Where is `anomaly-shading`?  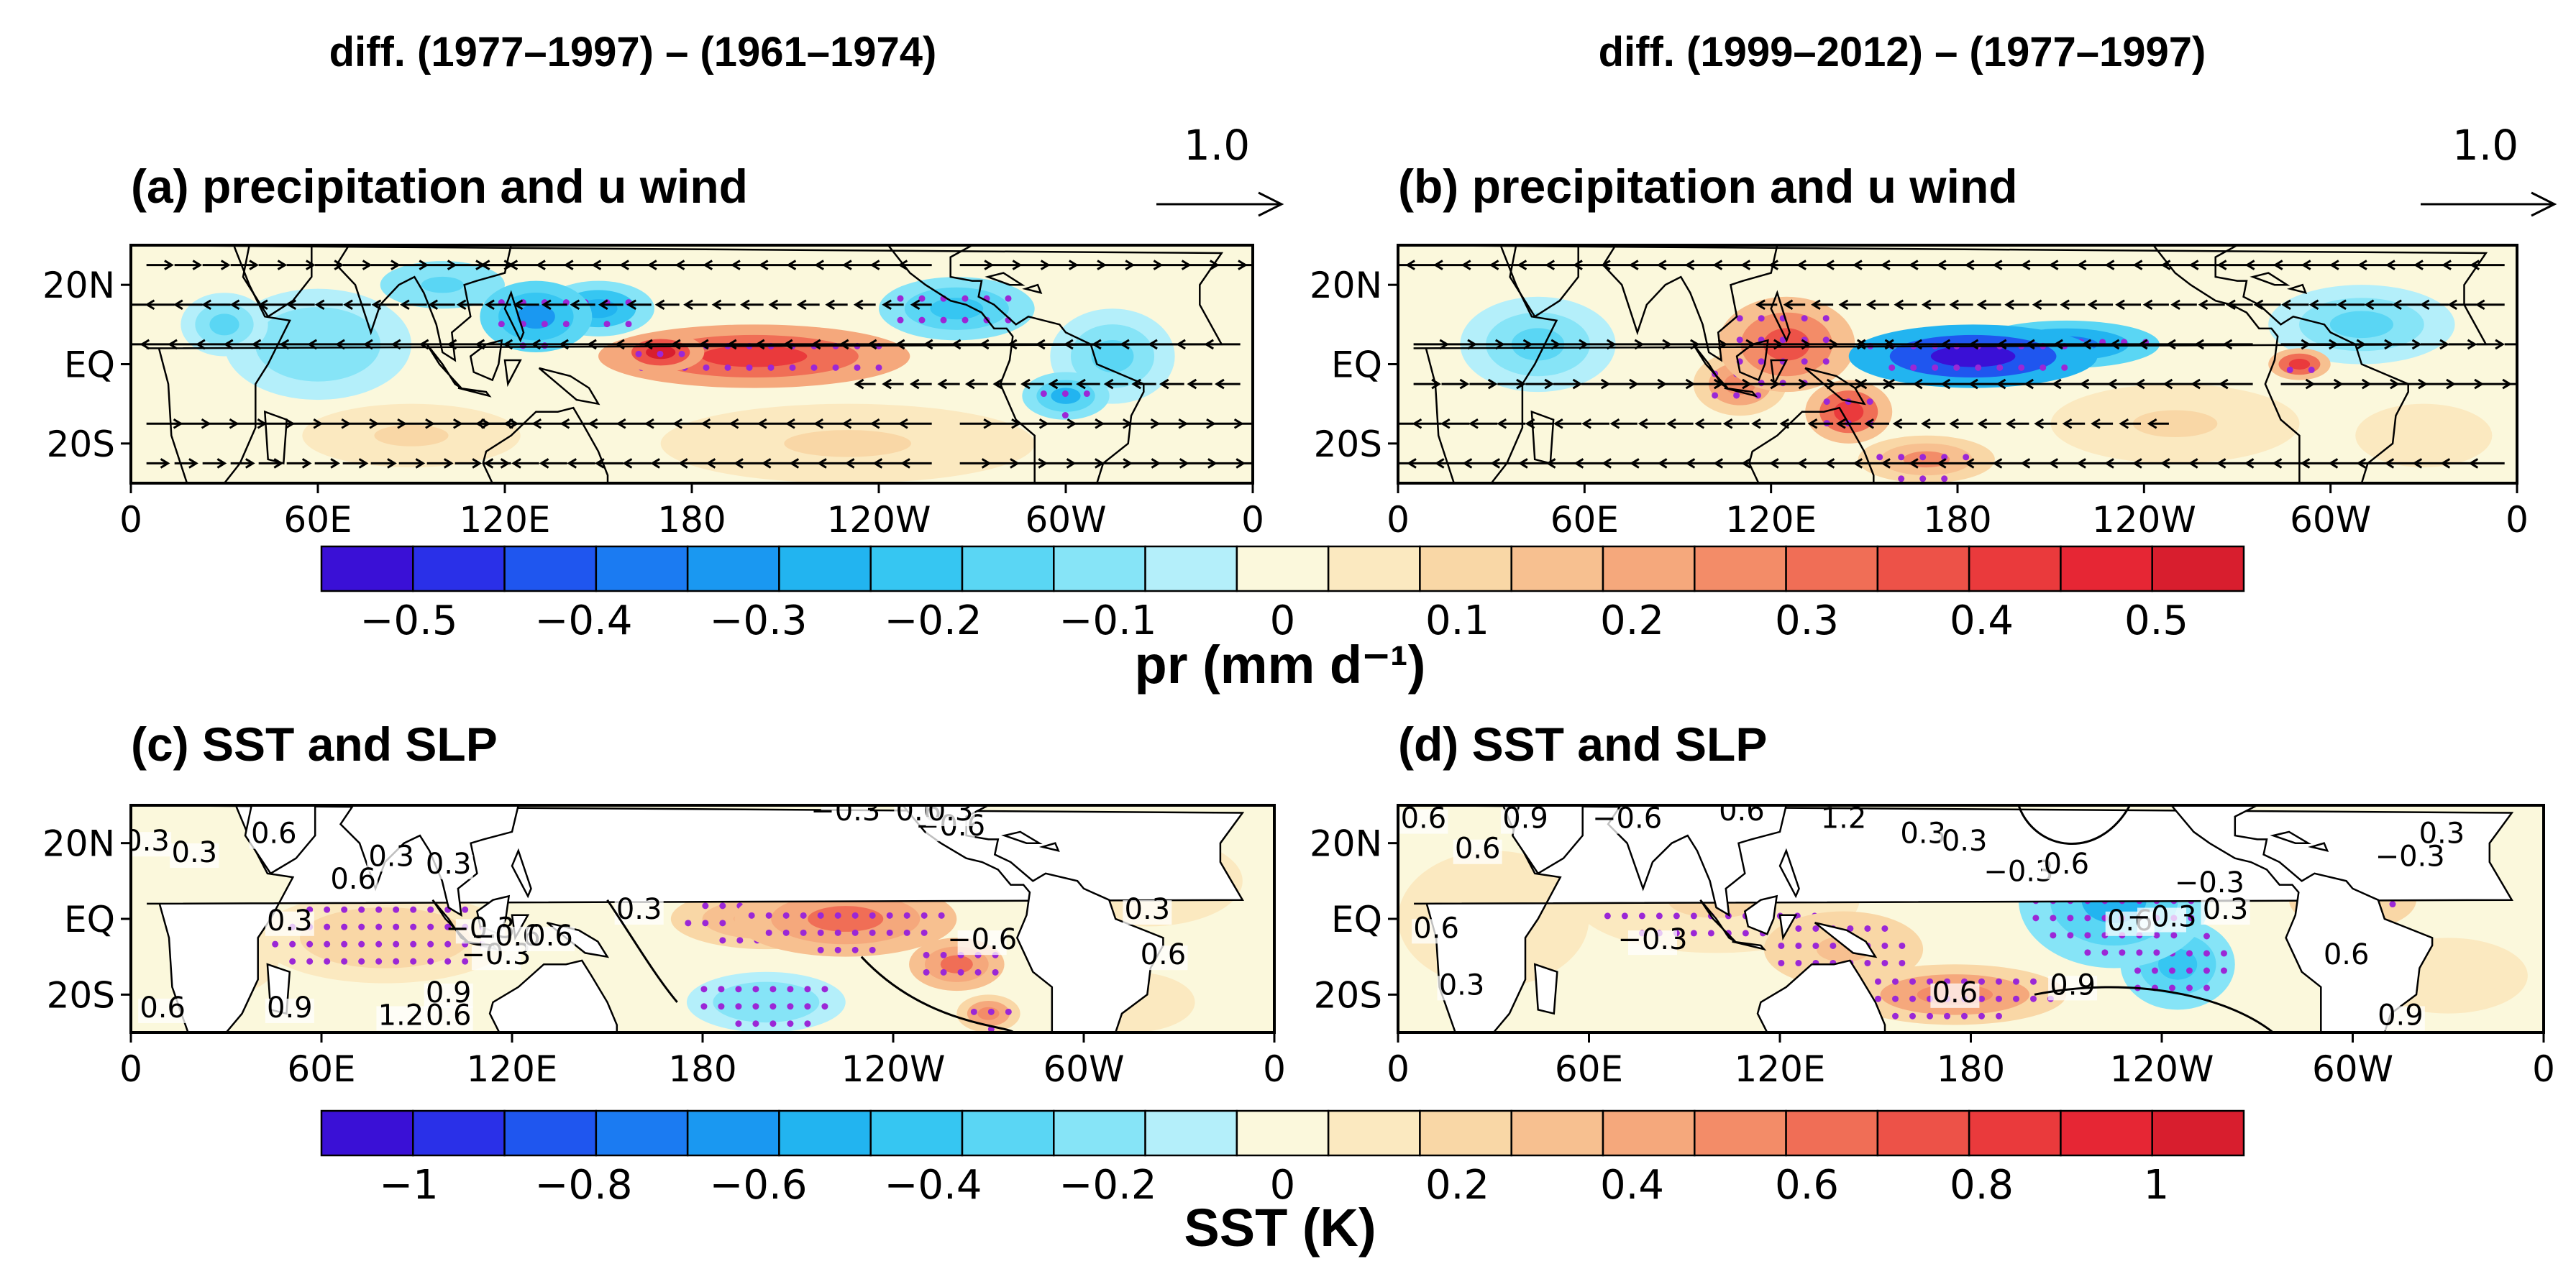
anomaly-shading is located at coordinates (957, 309).